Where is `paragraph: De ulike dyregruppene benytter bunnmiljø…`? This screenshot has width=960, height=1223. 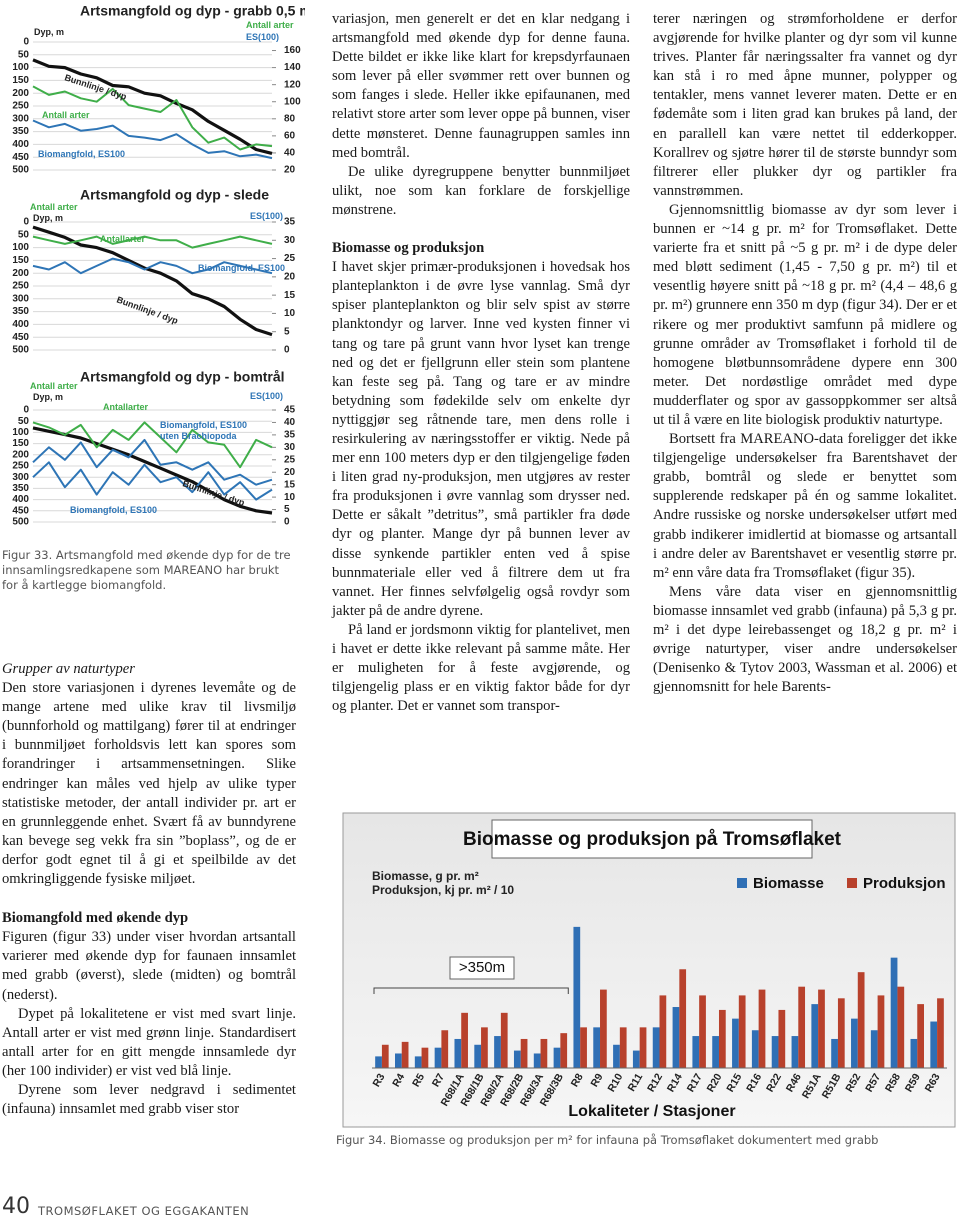 paragraph: De ulike dyregruppene benytter bunnmiljø… is located at coordinates (481, 190).